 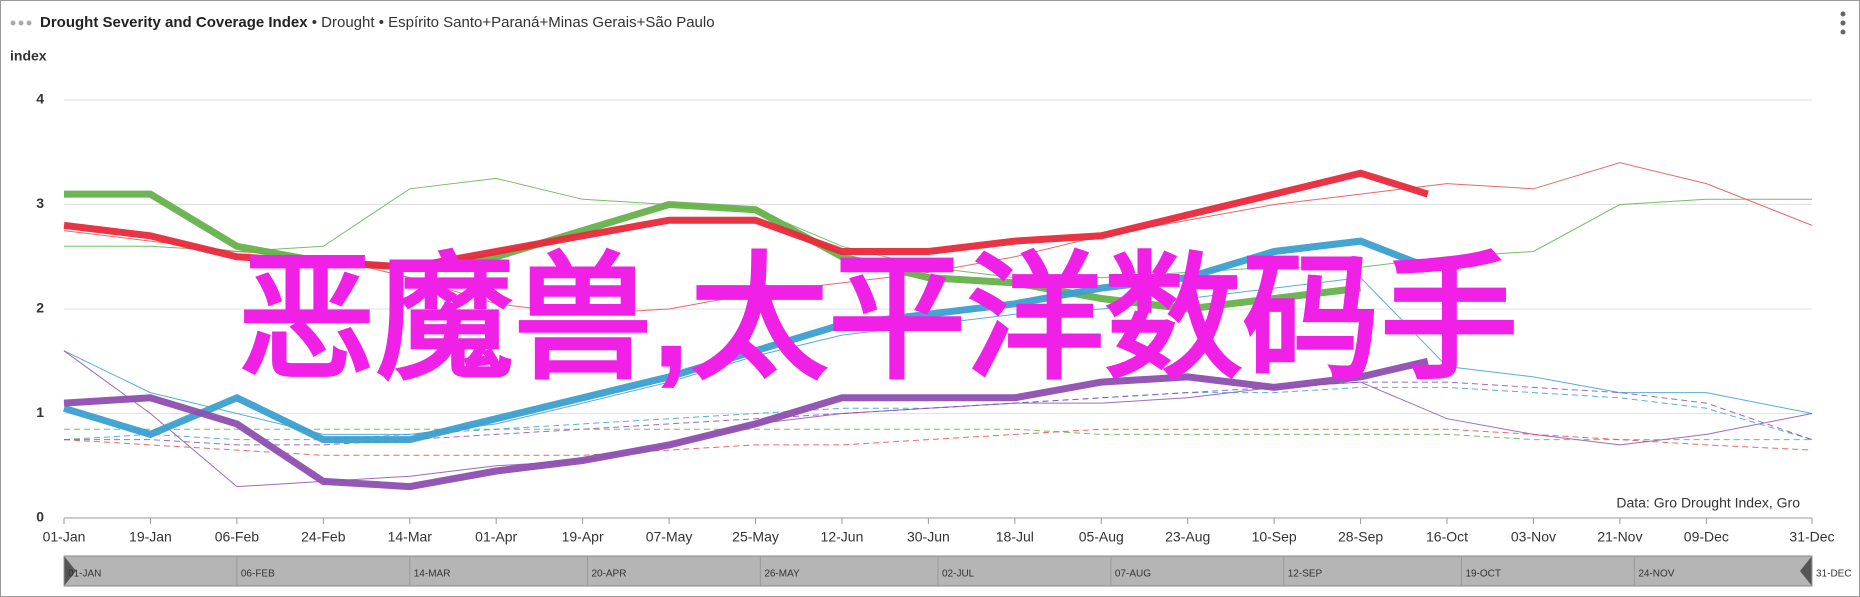 What do you see at coordinates (64, 537) in the screenshot?
I see `x-tick-label: 01-Jan` at bounding box center [64, 537].